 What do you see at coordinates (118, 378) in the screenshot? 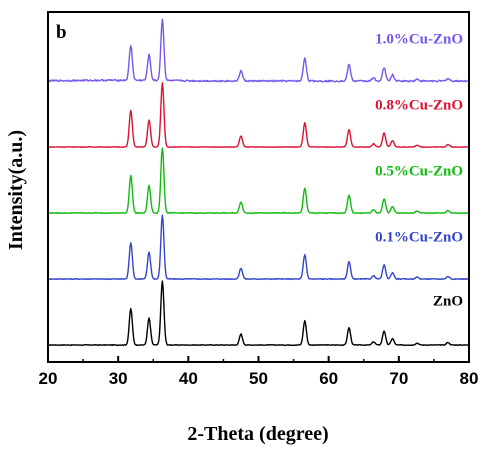
I see `x-tick-label: 30` at bounding box center [118, 378].